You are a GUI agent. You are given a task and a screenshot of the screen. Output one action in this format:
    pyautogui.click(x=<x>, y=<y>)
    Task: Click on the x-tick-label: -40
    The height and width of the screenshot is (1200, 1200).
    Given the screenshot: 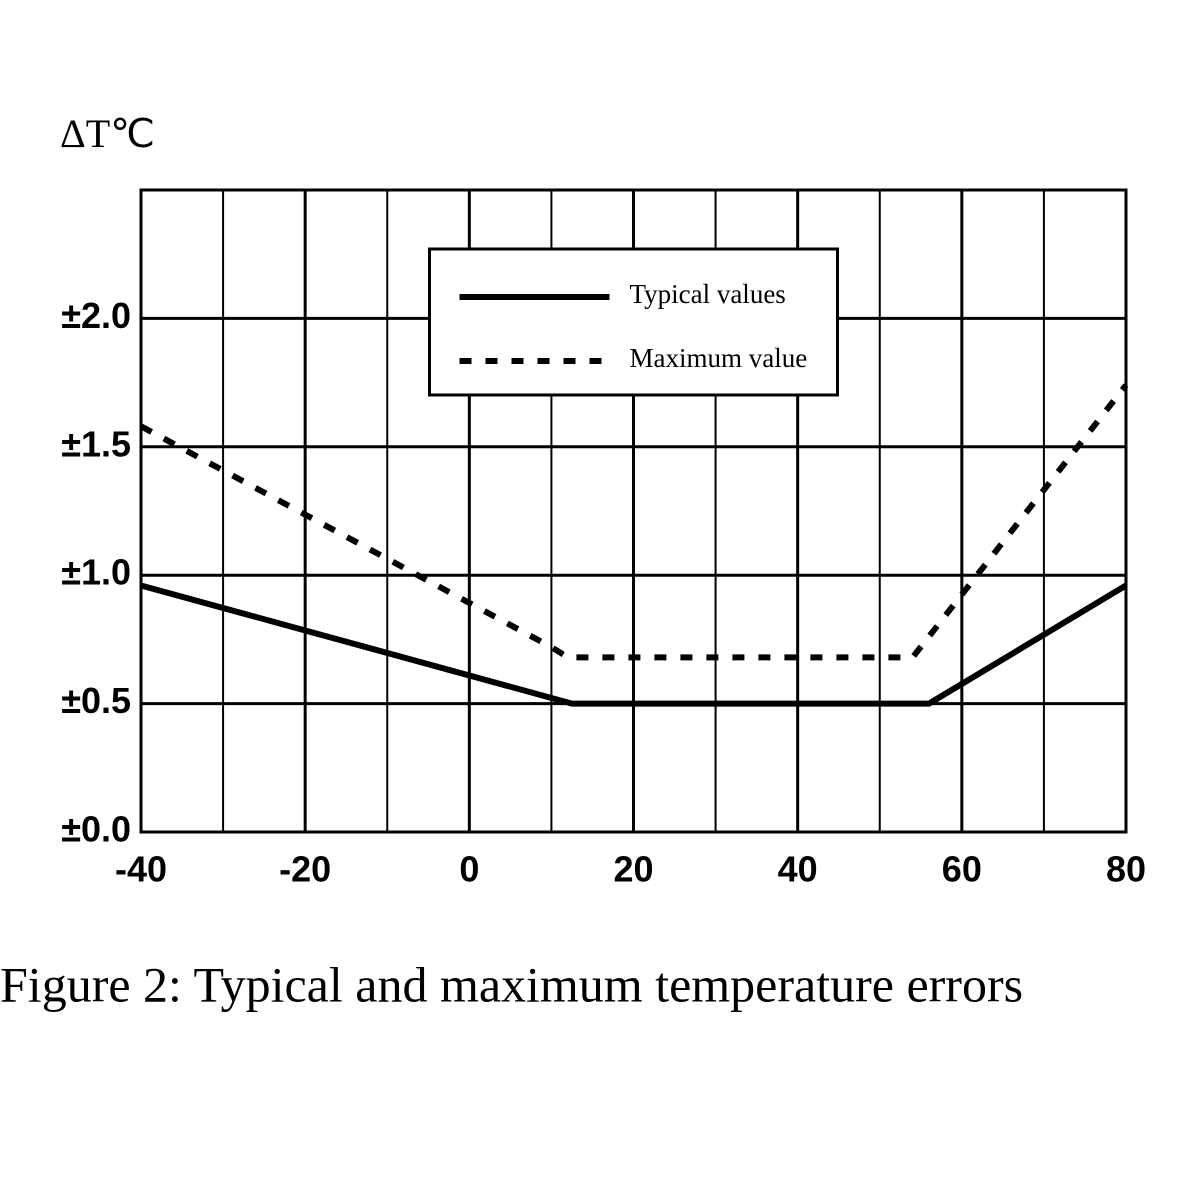 What is the action you would take?
    pyautogui.click(x=141, y=869)
    